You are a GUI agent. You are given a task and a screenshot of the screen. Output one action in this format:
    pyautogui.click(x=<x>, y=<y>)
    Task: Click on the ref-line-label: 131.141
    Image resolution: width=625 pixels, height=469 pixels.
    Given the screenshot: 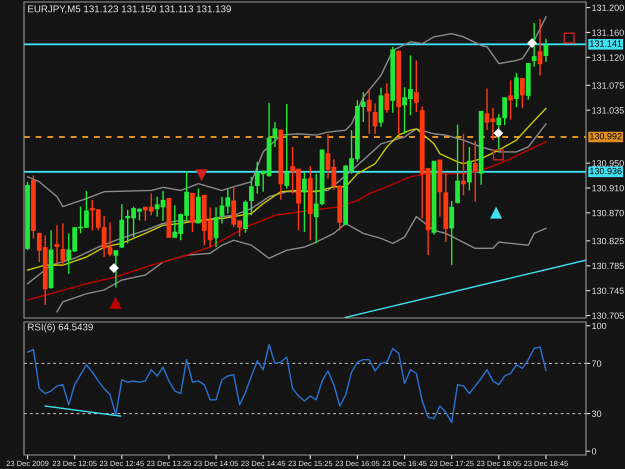 What is the action you would take?
    pyautogui.click(x=606, y=43)
    